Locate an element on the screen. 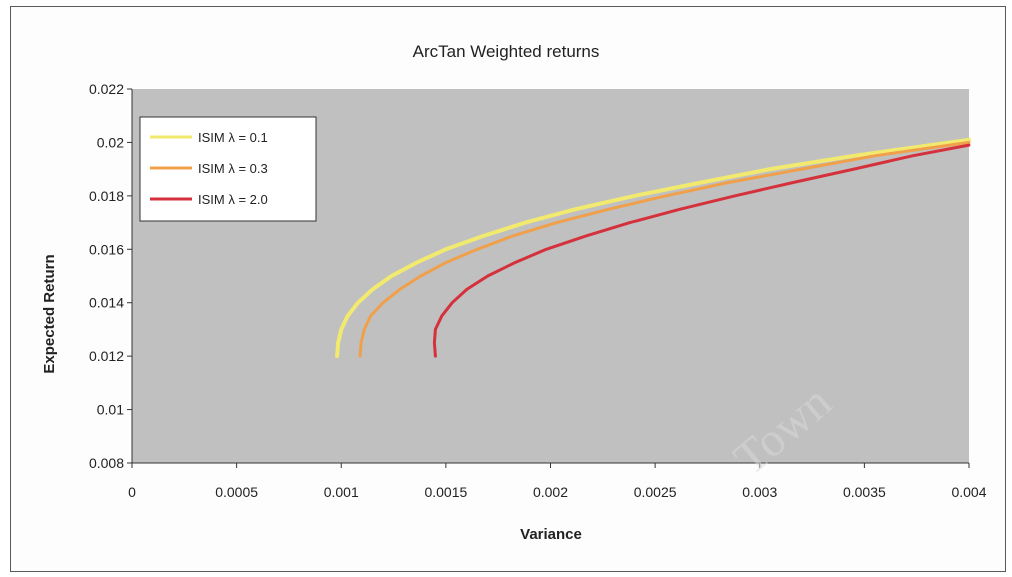 This screenshot has height=577, width=1012. legend-label-1: ISIM λ = 0.1 is located at coordinates (233, 137).